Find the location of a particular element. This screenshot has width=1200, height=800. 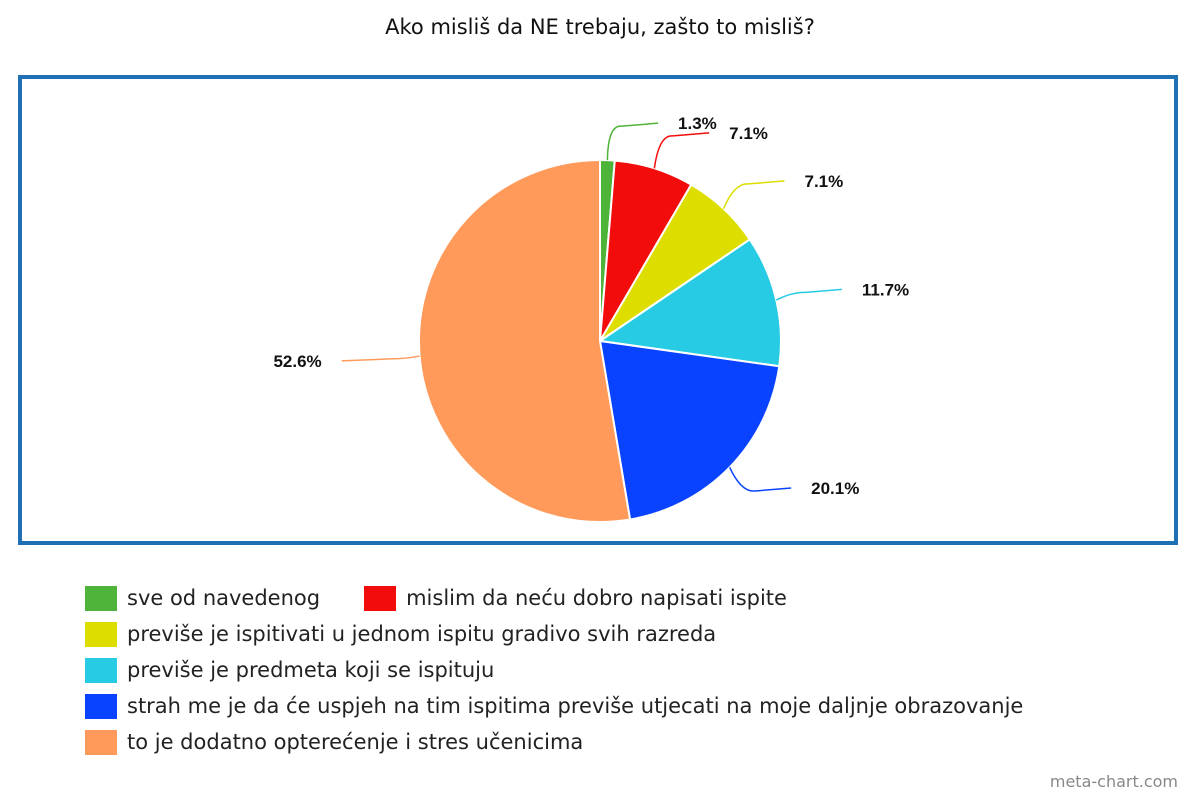

legend-label: sve od navedenog is located at coordinates (224, 598).